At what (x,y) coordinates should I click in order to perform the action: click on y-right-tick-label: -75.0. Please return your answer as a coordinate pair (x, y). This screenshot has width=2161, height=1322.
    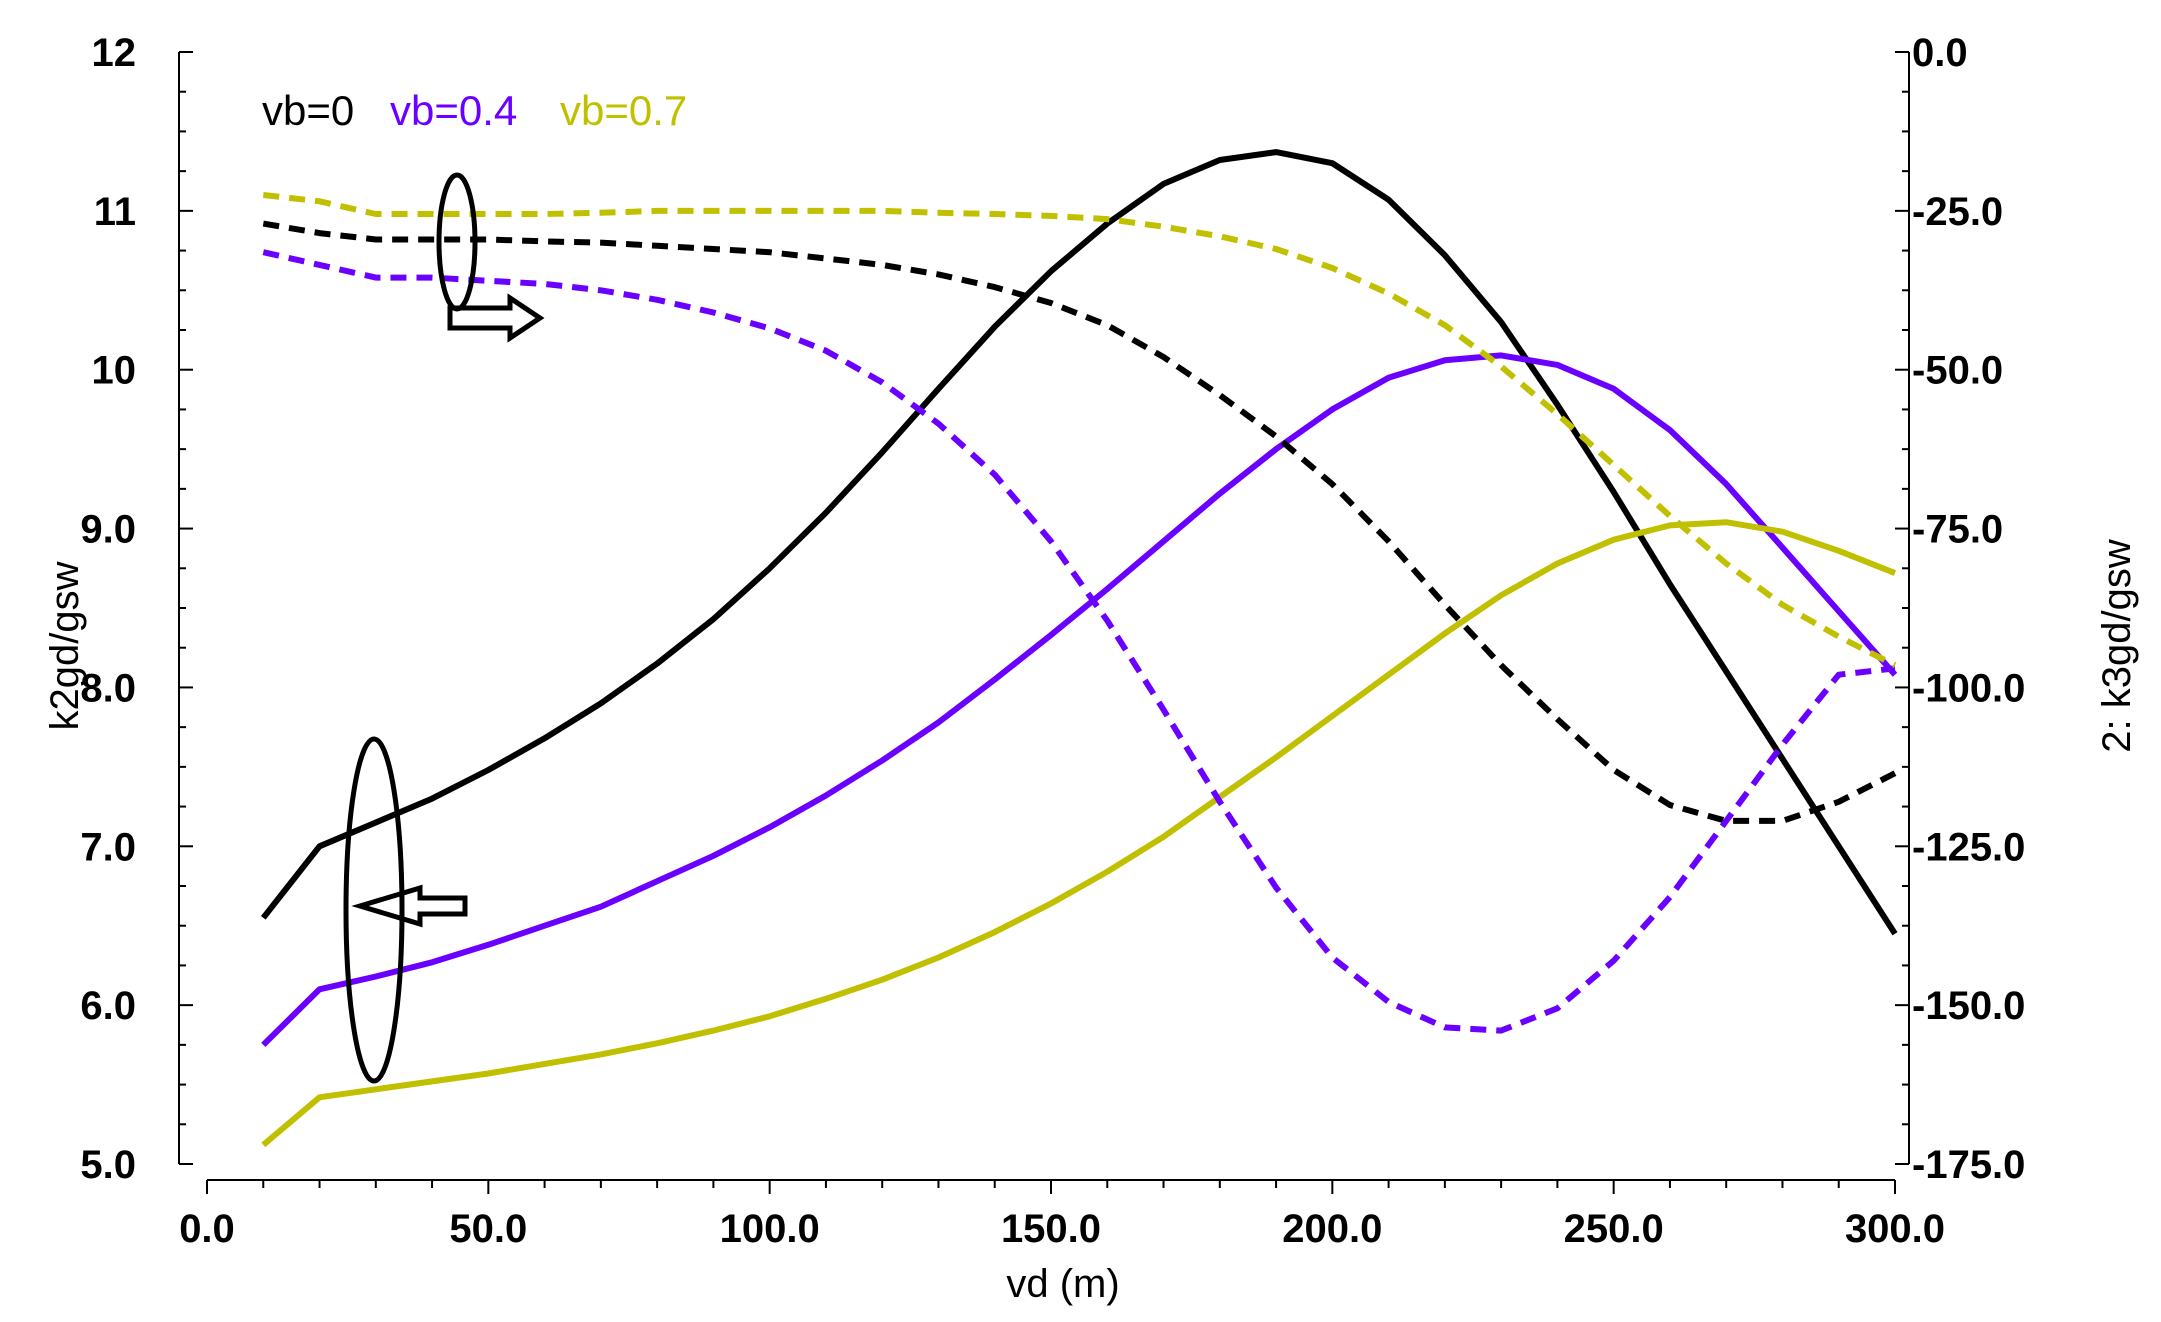
    Looking at the image, I should click on (1957, 530).